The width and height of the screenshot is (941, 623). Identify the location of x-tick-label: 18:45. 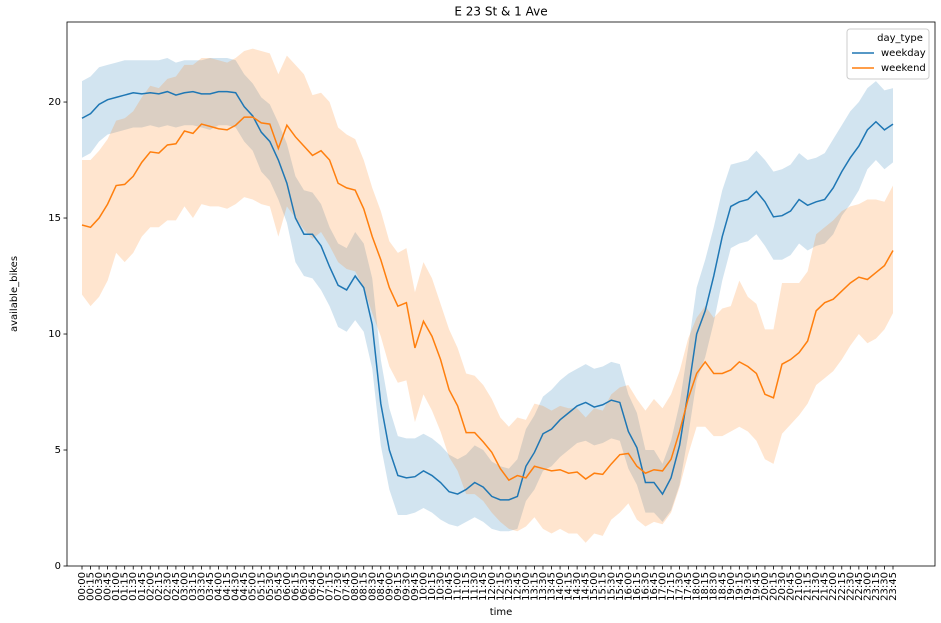
(722, 586).